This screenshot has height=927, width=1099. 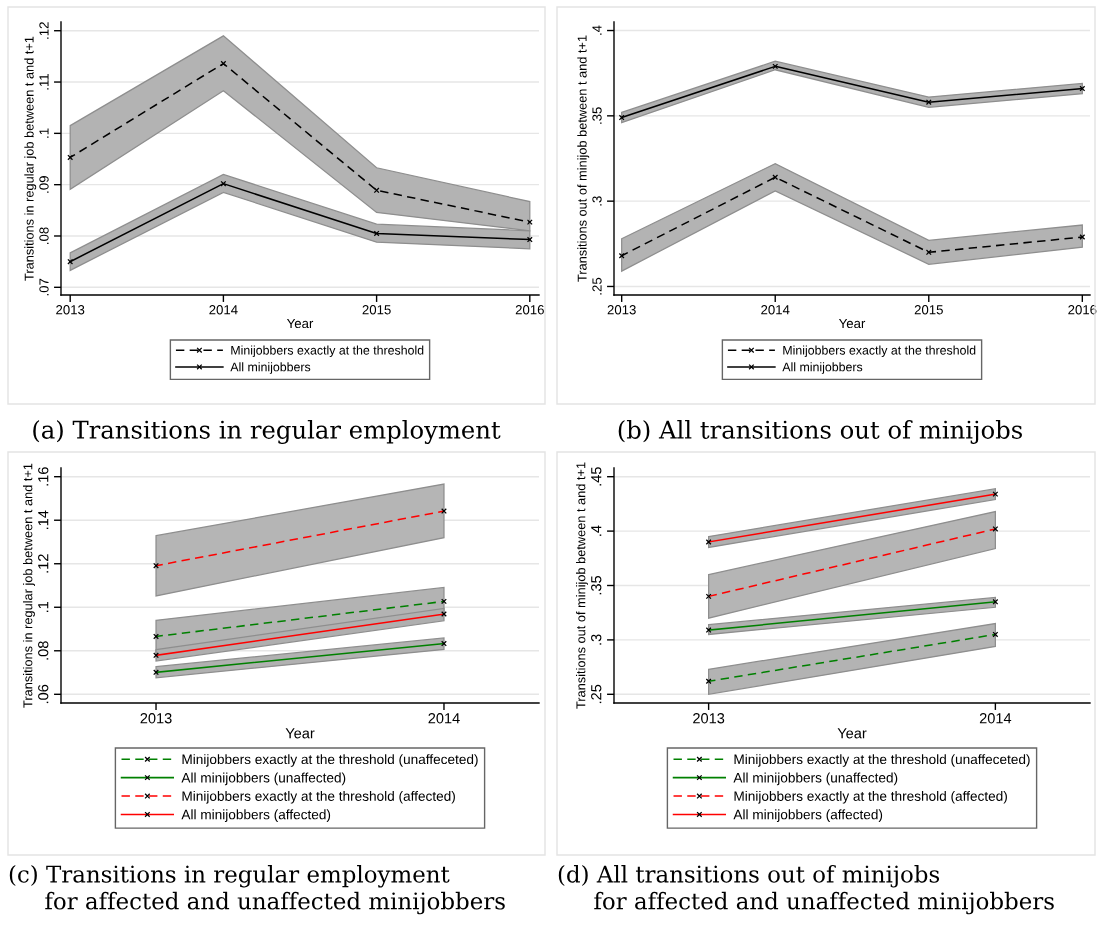 What do you see at coordinates (43, 520) in the screenshot?
I see `y-tick-label: .14` at bounding box center [43, 520].